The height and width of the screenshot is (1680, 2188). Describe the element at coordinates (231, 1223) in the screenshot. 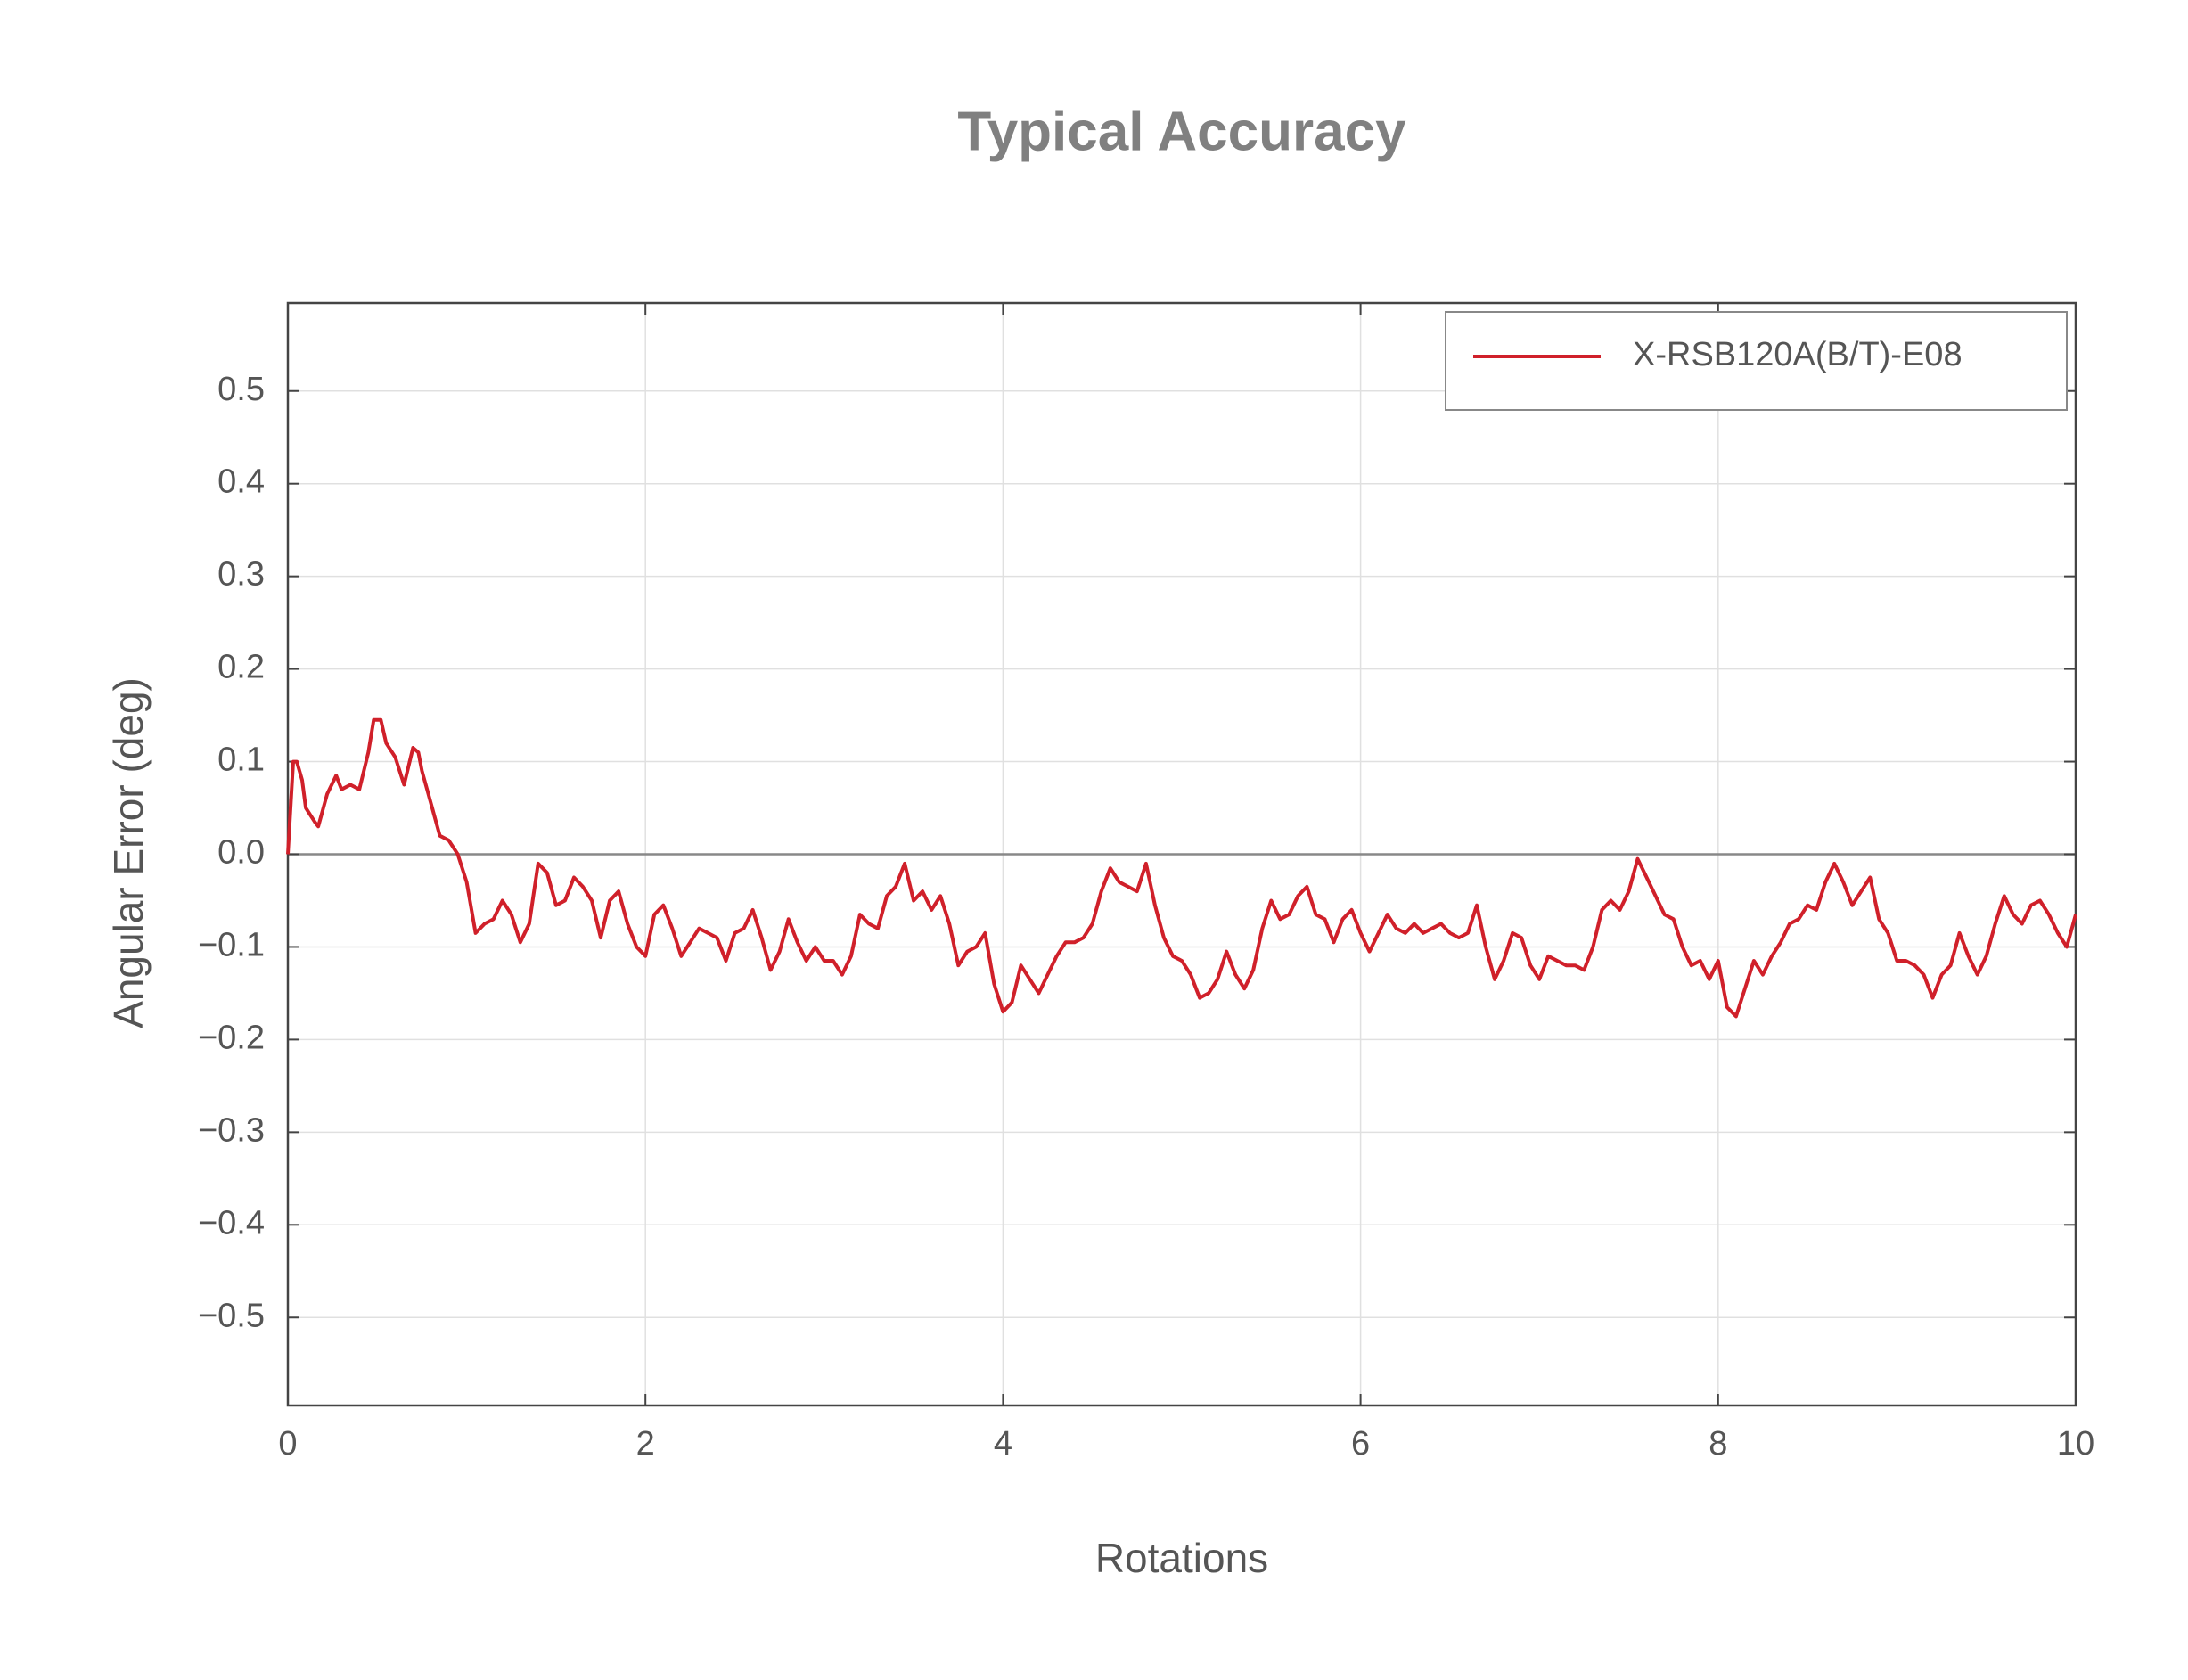

I see `y-tick-label: −0.4` at that location.